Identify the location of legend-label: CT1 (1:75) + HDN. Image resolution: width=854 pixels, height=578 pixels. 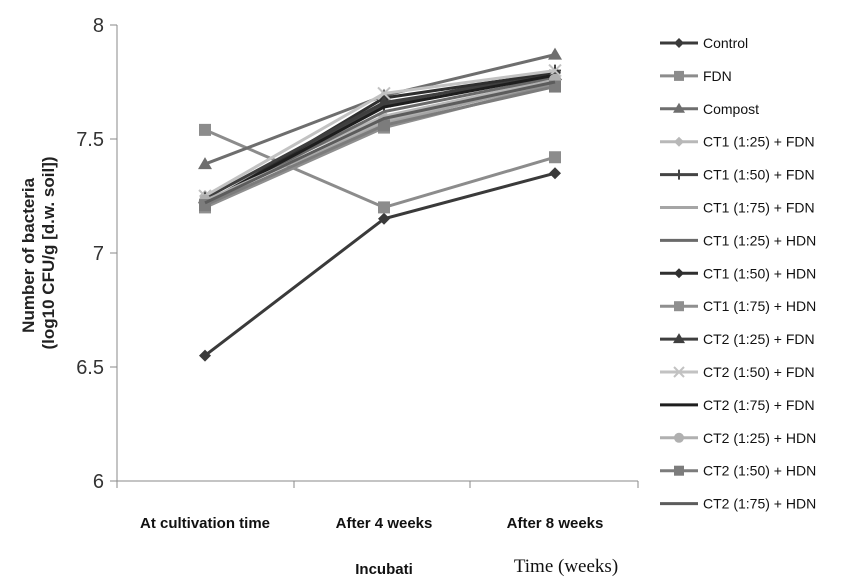
(759, 306).